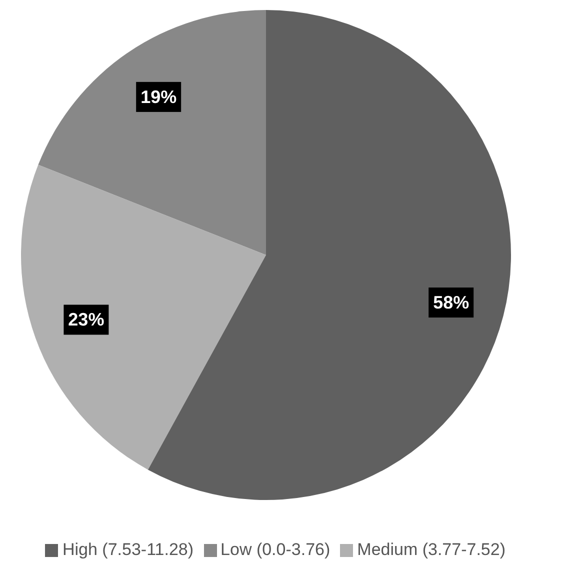 Image resolution: width=561 pixels, height=565 pixels. What do you see at coordinates (158, 96) in the screenshot?
I see `data-label: 19%` at bounding box center [158, 96].